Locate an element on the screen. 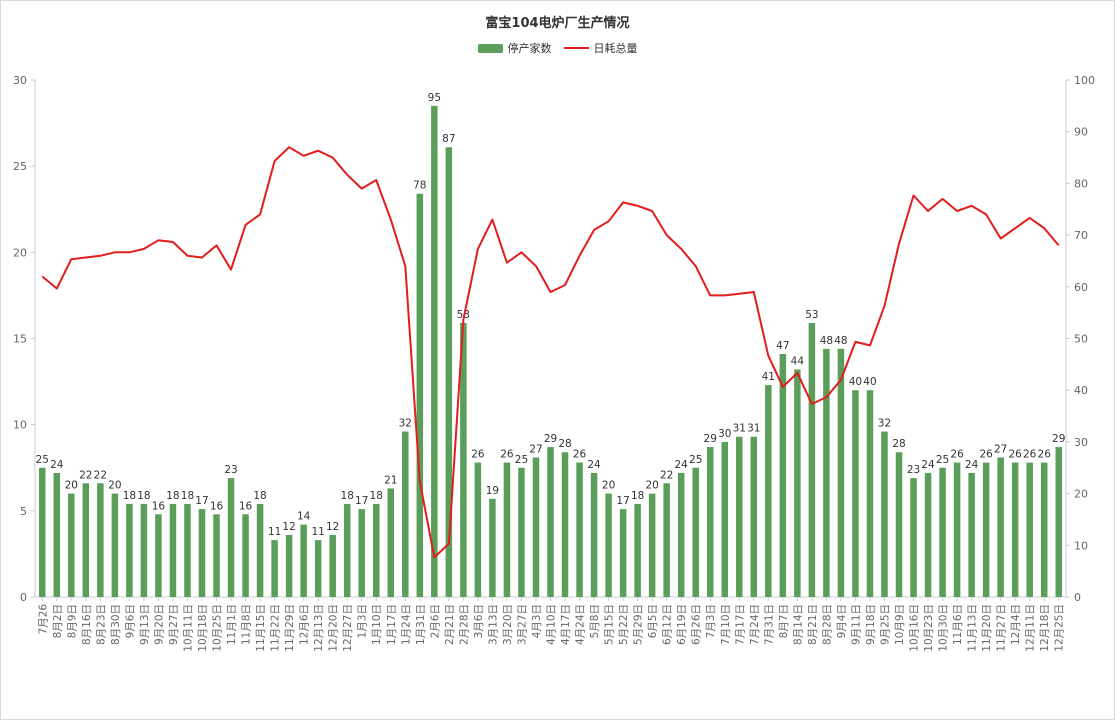 The image size is (1115, 720). y-right-tick-label: 70 is located at coordinates (1081, 235).